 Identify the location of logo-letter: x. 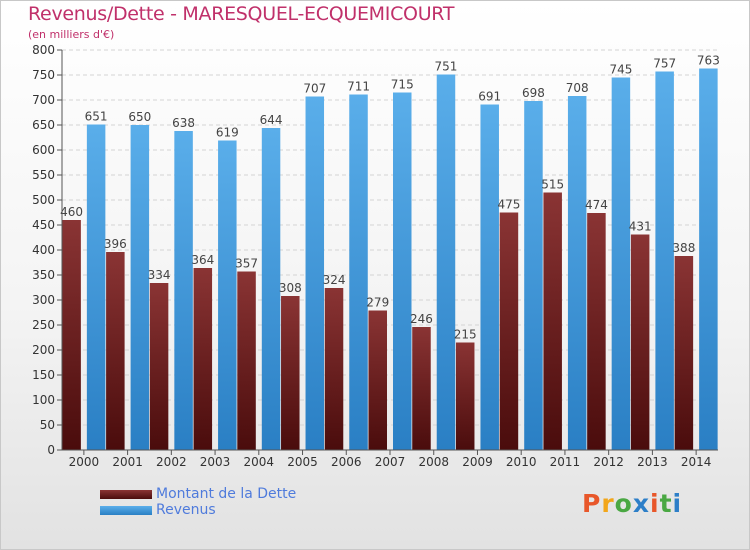
(641, 503).